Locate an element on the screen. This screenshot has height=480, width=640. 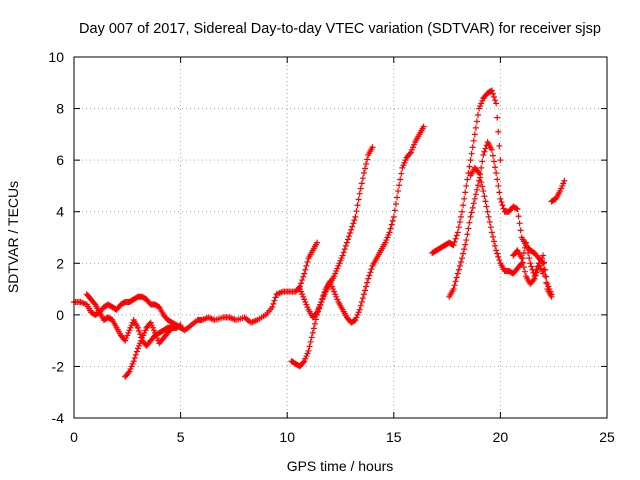
y-tick-label: 0 is located at coordinates (60, 315).